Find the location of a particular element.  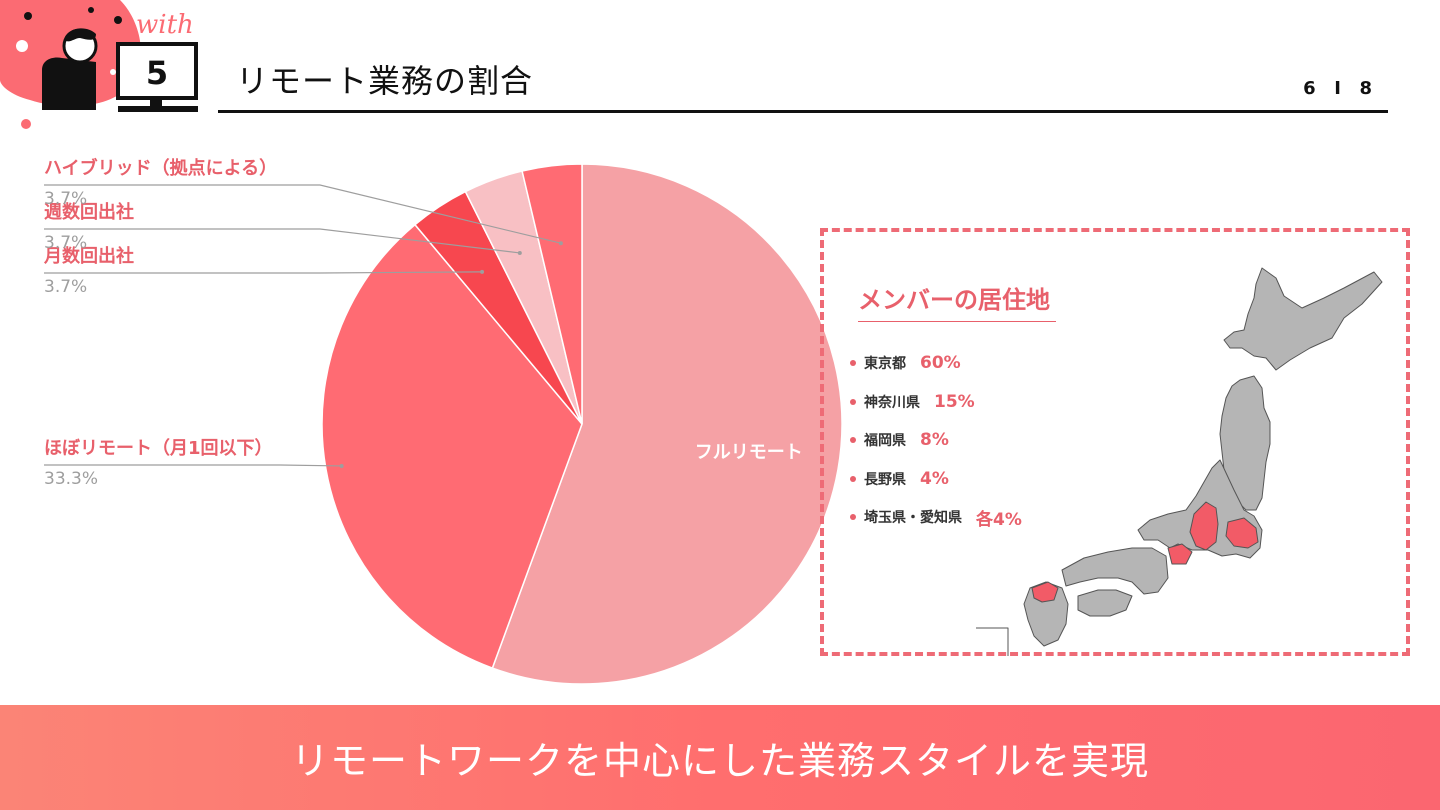

map-nagano is located at coordinates (1204, 526).